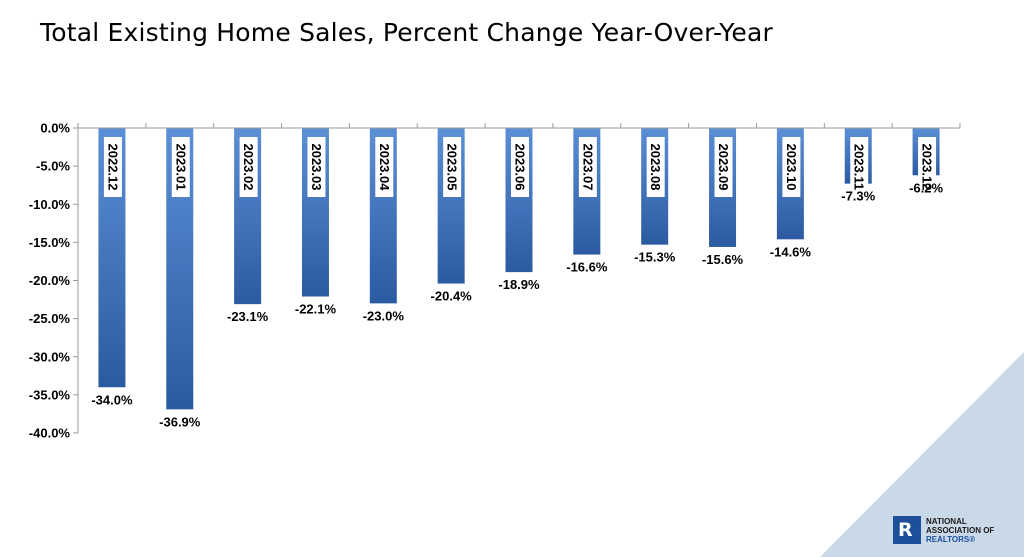  I want to click on y-tick-label: 0.0%, so click(55, 128).